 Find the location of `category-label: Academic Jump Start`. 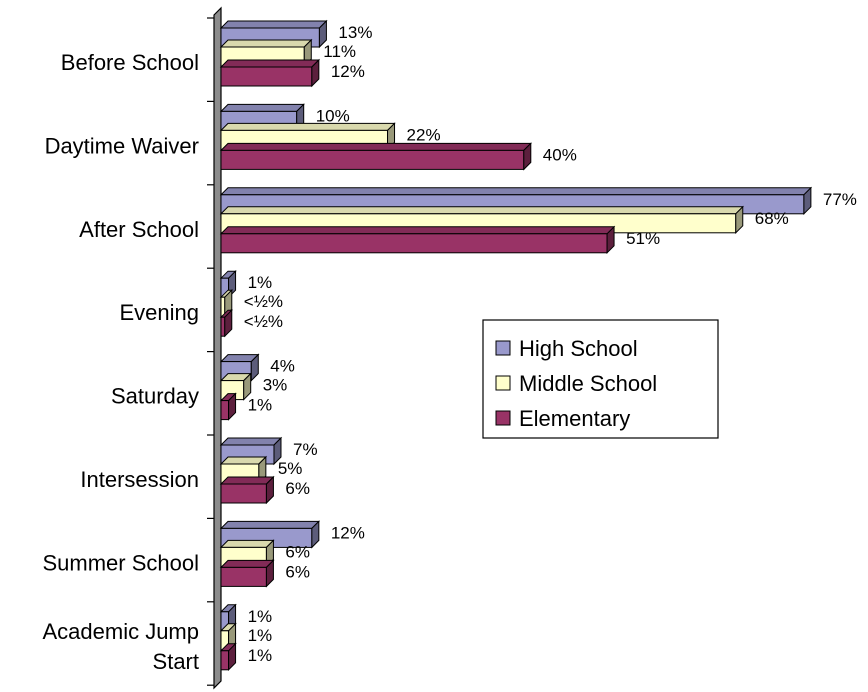

category-label: Academic Jump Start is located at coordinates (120, 646).